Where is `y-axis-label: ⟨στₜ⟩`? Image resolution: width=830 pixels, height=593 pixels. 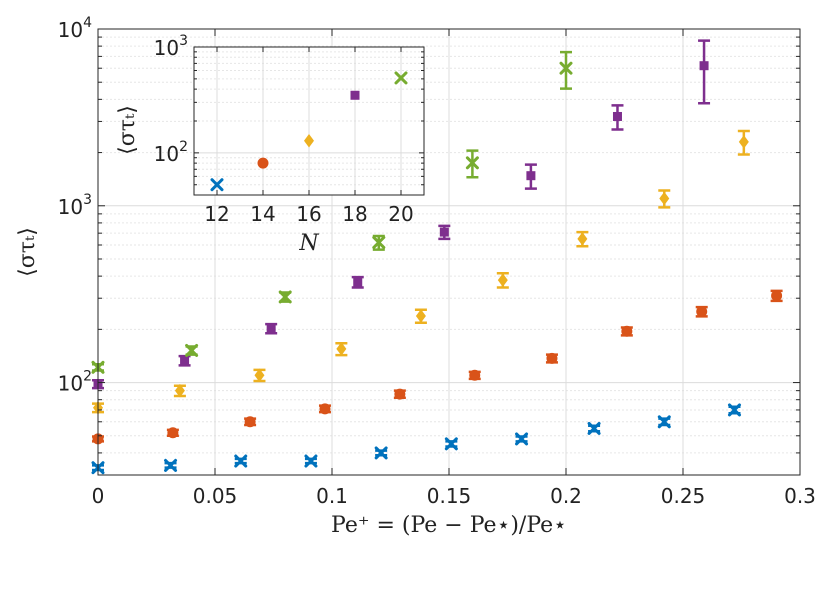 y-axis-label: ⟨στₜ⟩ is located at coordinates (27, 252).